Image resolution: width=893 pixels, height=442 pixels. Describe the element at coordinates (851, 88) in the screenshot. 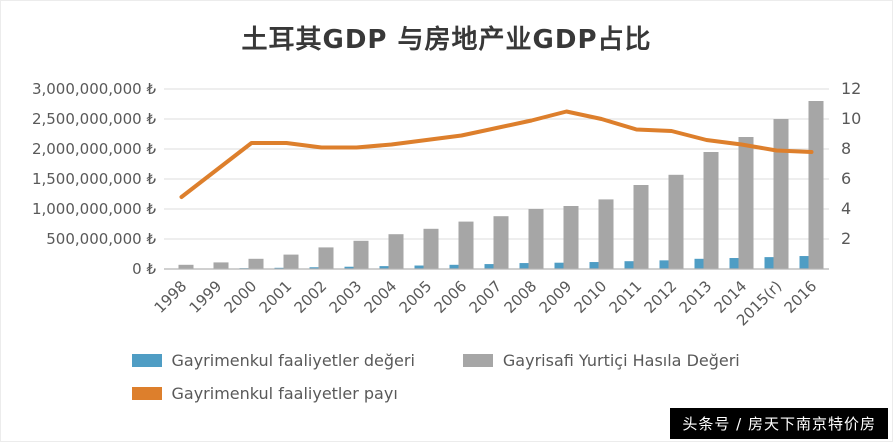

I see `right-axis-tick-label: 12` at that location.